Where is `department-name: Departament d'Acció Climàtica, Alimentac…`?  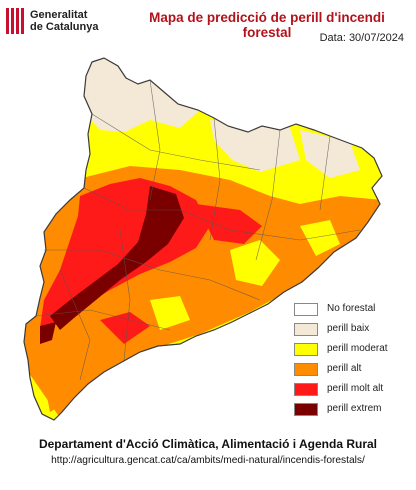
department-name: Departament d'Acció Climàtica, Alimentac… is located at coordinates (208, 444).